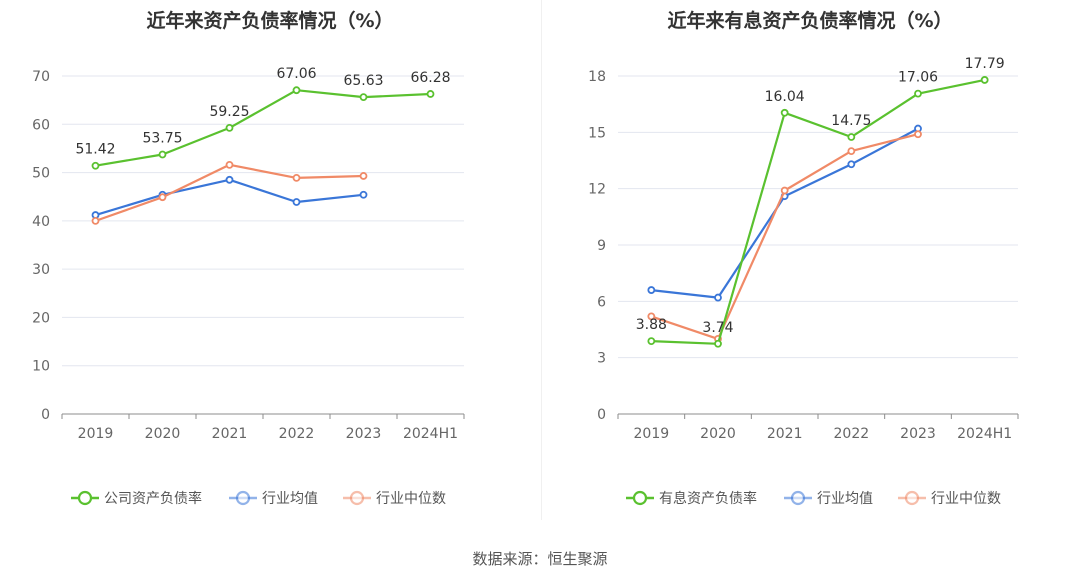  I want to click on x-tick-label: 2021, so click(785, 434).